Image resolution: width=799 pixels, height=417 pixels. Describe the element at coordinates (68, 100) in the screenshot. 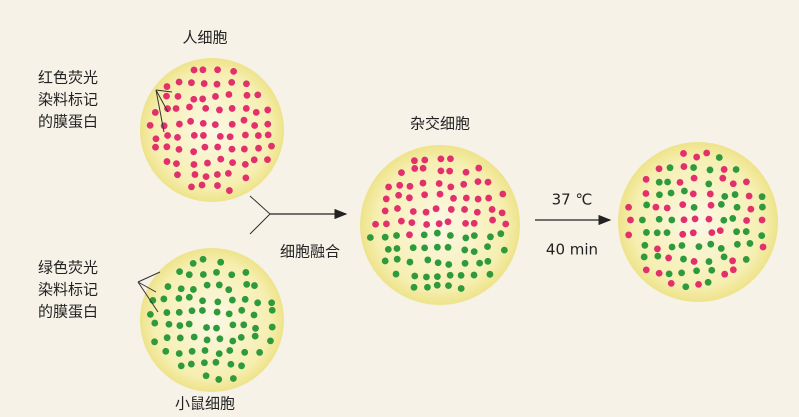

I see `human-label-line: 染料标记` at that location.